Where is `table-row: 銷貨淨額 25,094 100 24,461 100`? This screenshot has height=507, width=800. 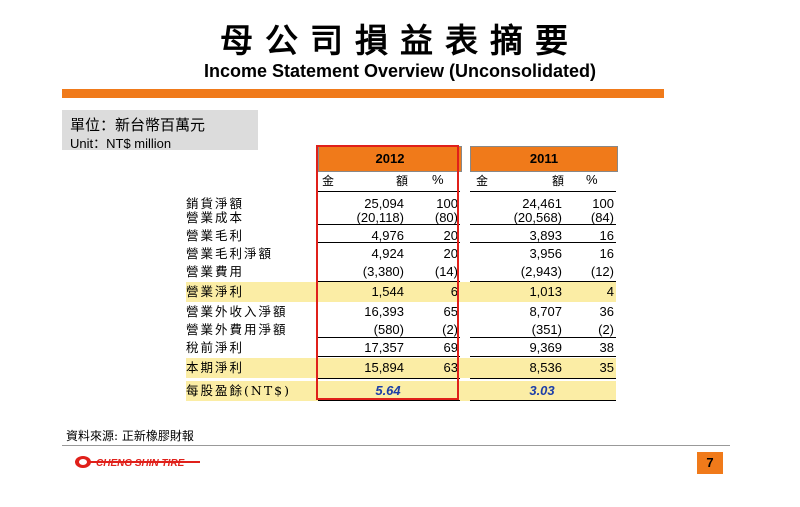
table-row: 銷貨淨額 25,094 100 24,461 100 is located at coordinates (401, 204).